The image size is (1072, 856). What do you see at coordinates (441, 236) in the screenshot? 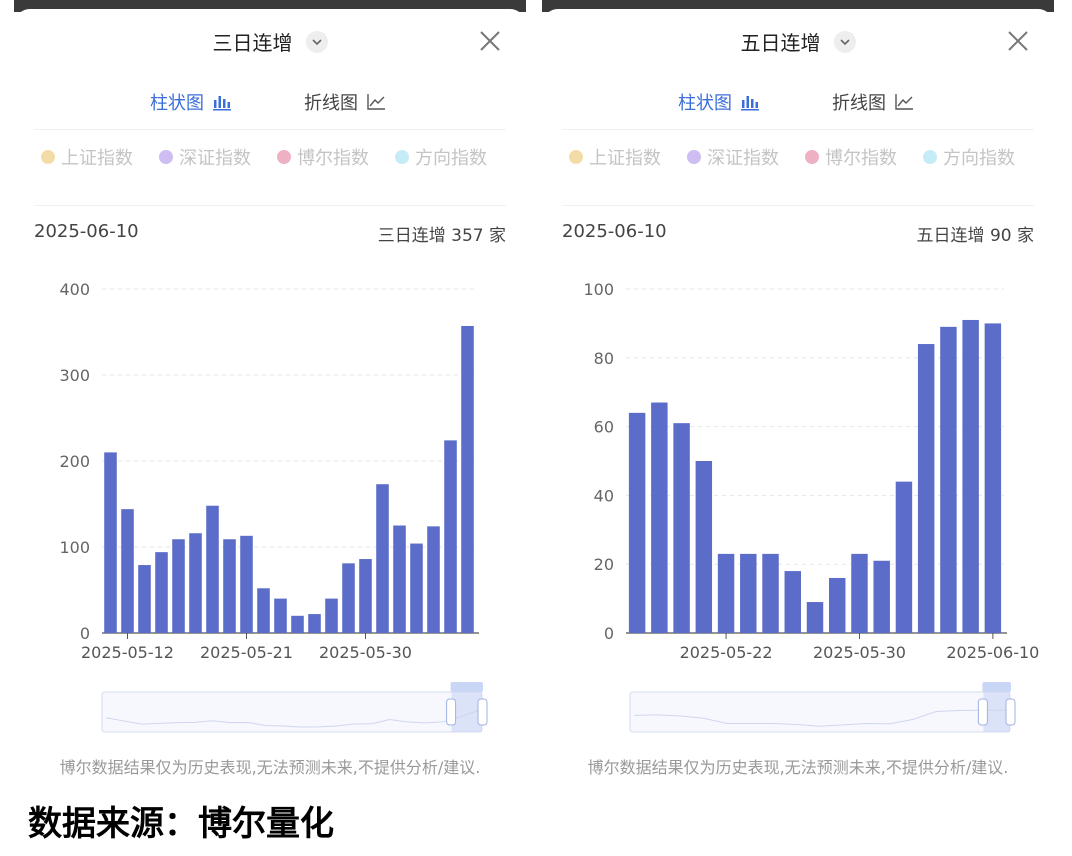
I see `count-label: 三日连增 357 家` at bounding box center [441, 236].